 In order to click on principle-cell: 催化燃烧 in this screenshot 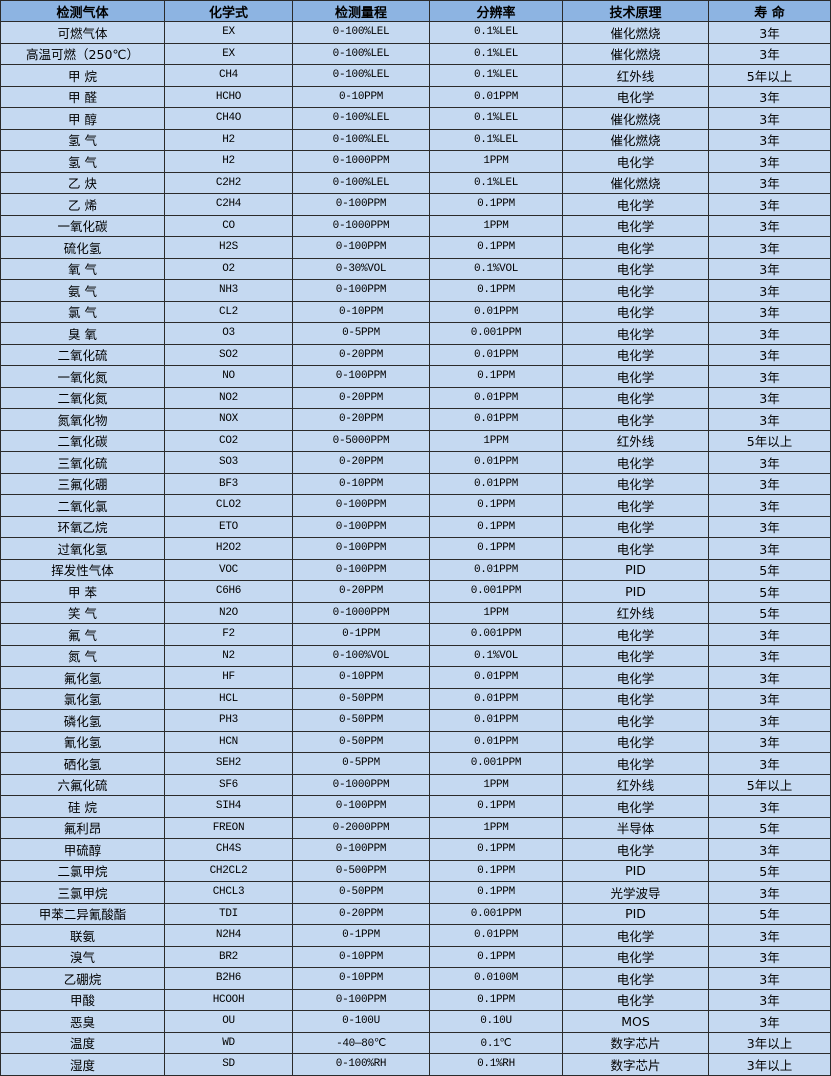, I will do `click(635, 139)`.